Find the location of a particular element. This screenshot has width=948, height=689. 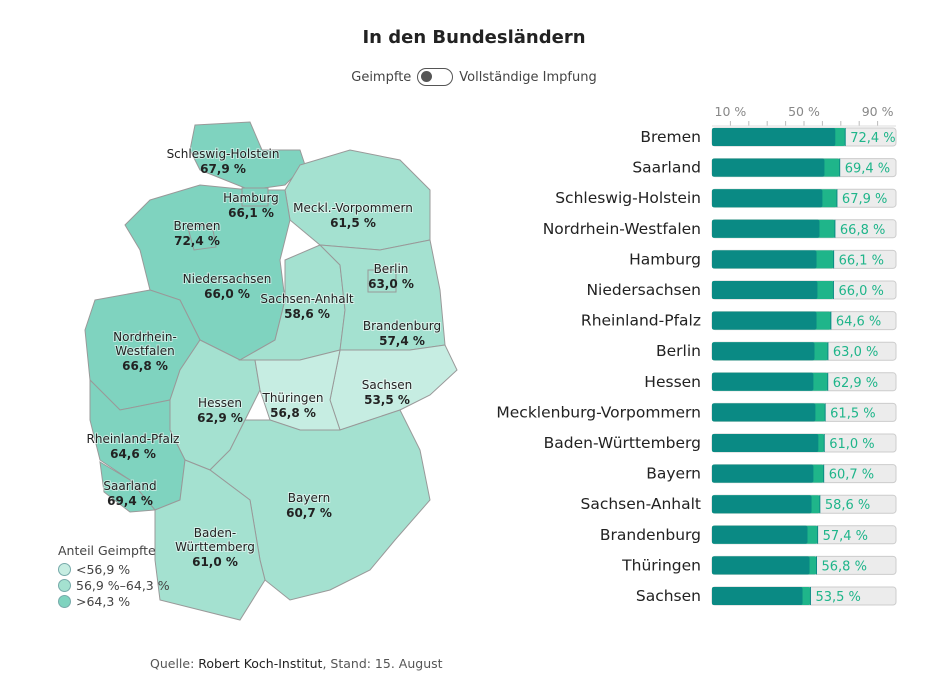

state-value: 67,9 % is located at coordinates (223, 169).